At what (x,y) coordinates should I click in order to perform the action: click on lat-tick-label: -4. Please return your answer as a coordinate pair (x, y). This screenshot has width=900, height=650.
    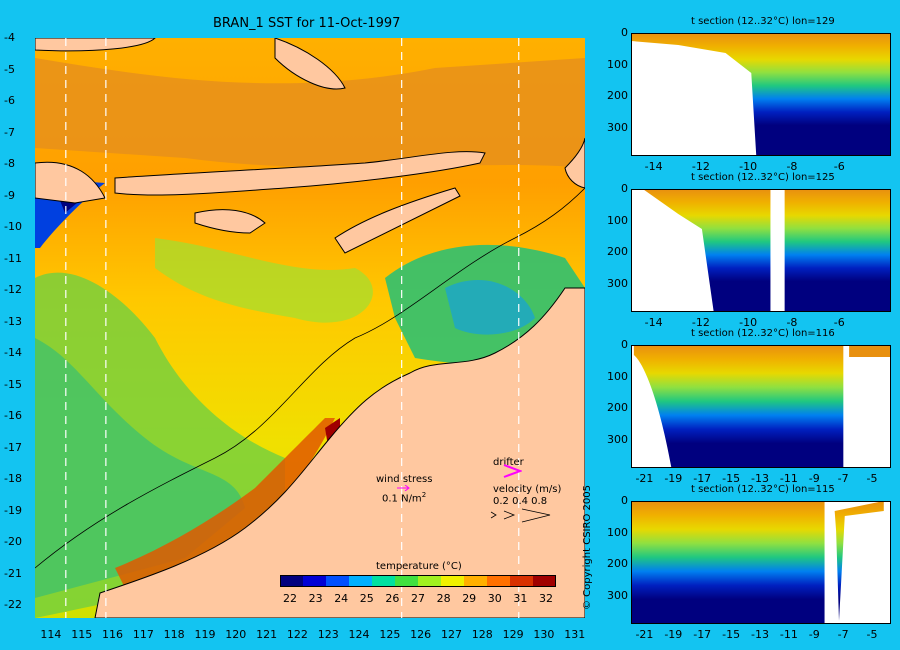
    Looking at the image, I should click on (9, 37).